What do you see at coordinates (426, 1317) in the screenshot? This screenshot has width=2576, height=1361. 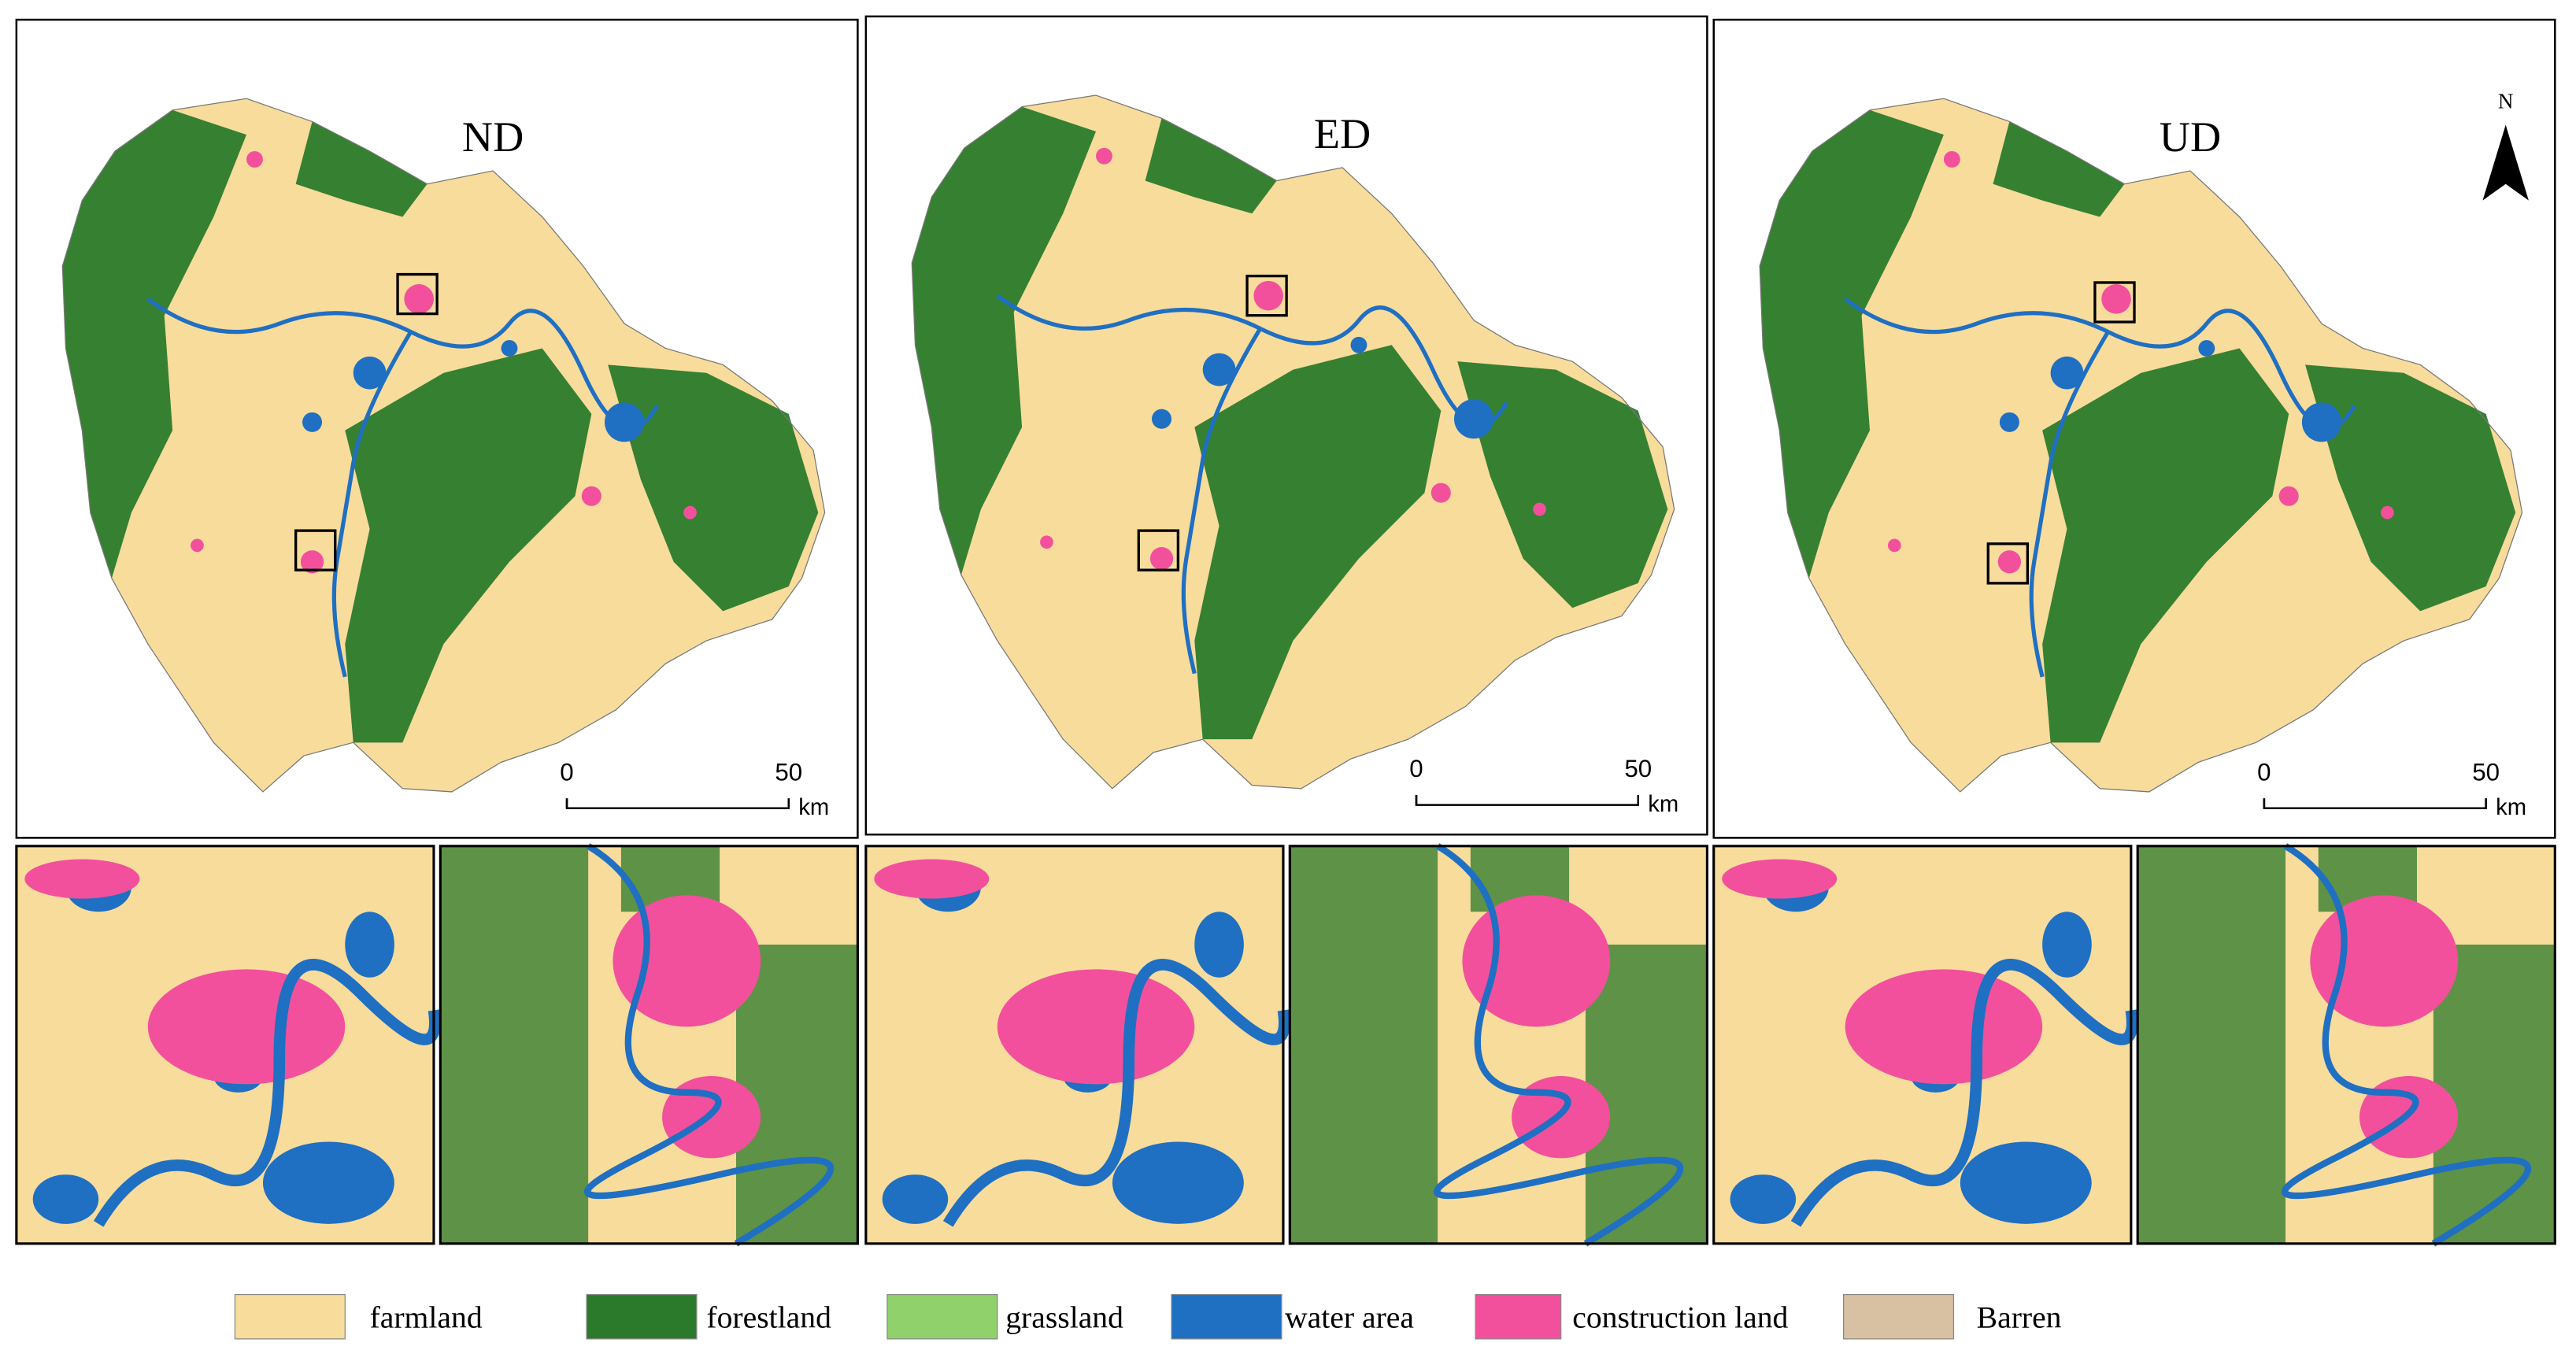 I see `legend-label: farmland` at bounding box center [426, 1317].